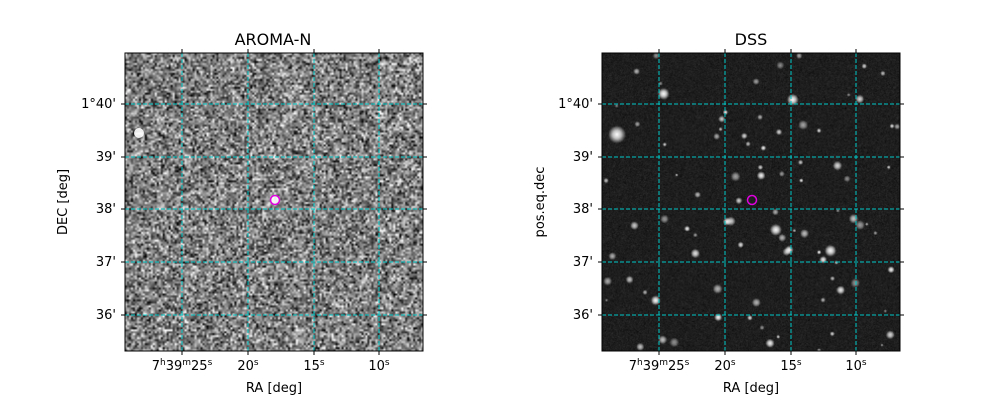 Image resolution: width=1000 pixels, height=400 pixels. Describe the element at coordinates (540, 202) in the screenshot. I see `y-axis-label: pos.eq.dec` at that location.